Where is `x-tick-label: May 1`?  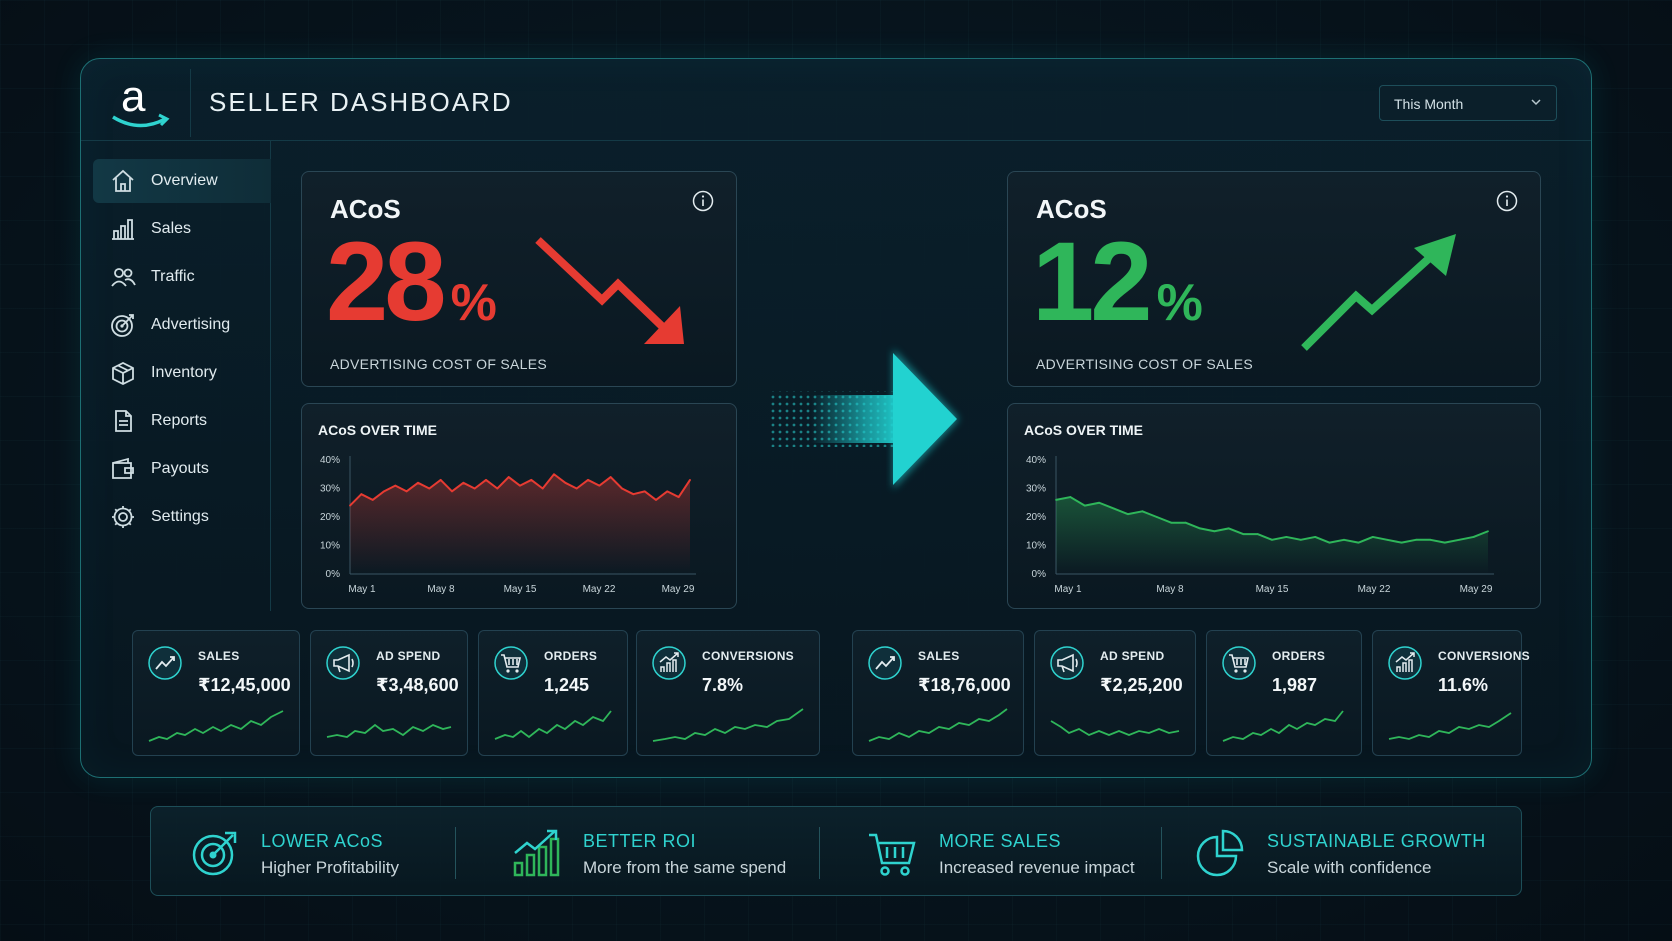 x-tick-label: May 1 is located at coordinates (362, 589).